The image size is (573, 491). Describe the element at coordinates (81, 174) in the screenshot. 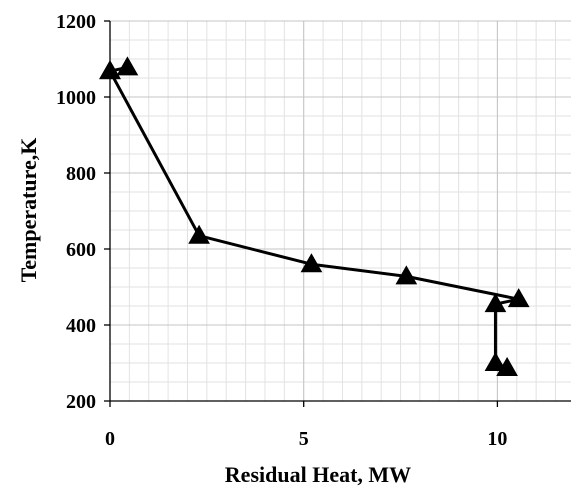

I see `y-tick-label: 800` at that location.